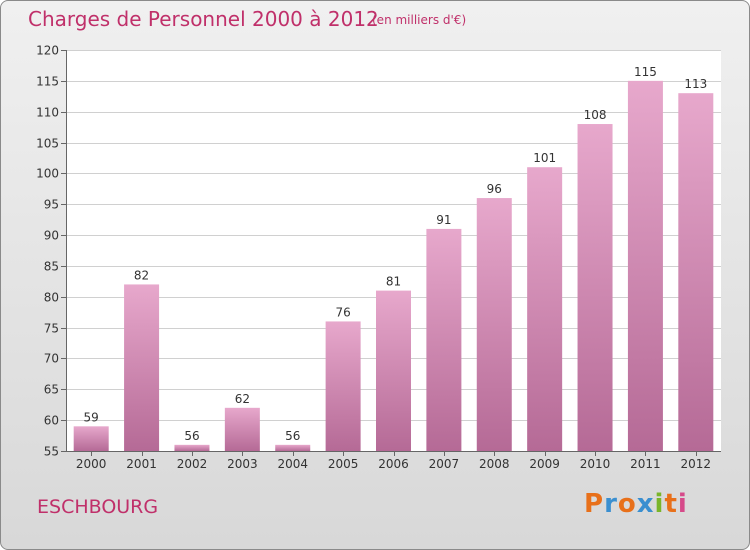 The width and height of the screenshot is (750, 550). I want to click on logo-letter: P, so click(594, 504).